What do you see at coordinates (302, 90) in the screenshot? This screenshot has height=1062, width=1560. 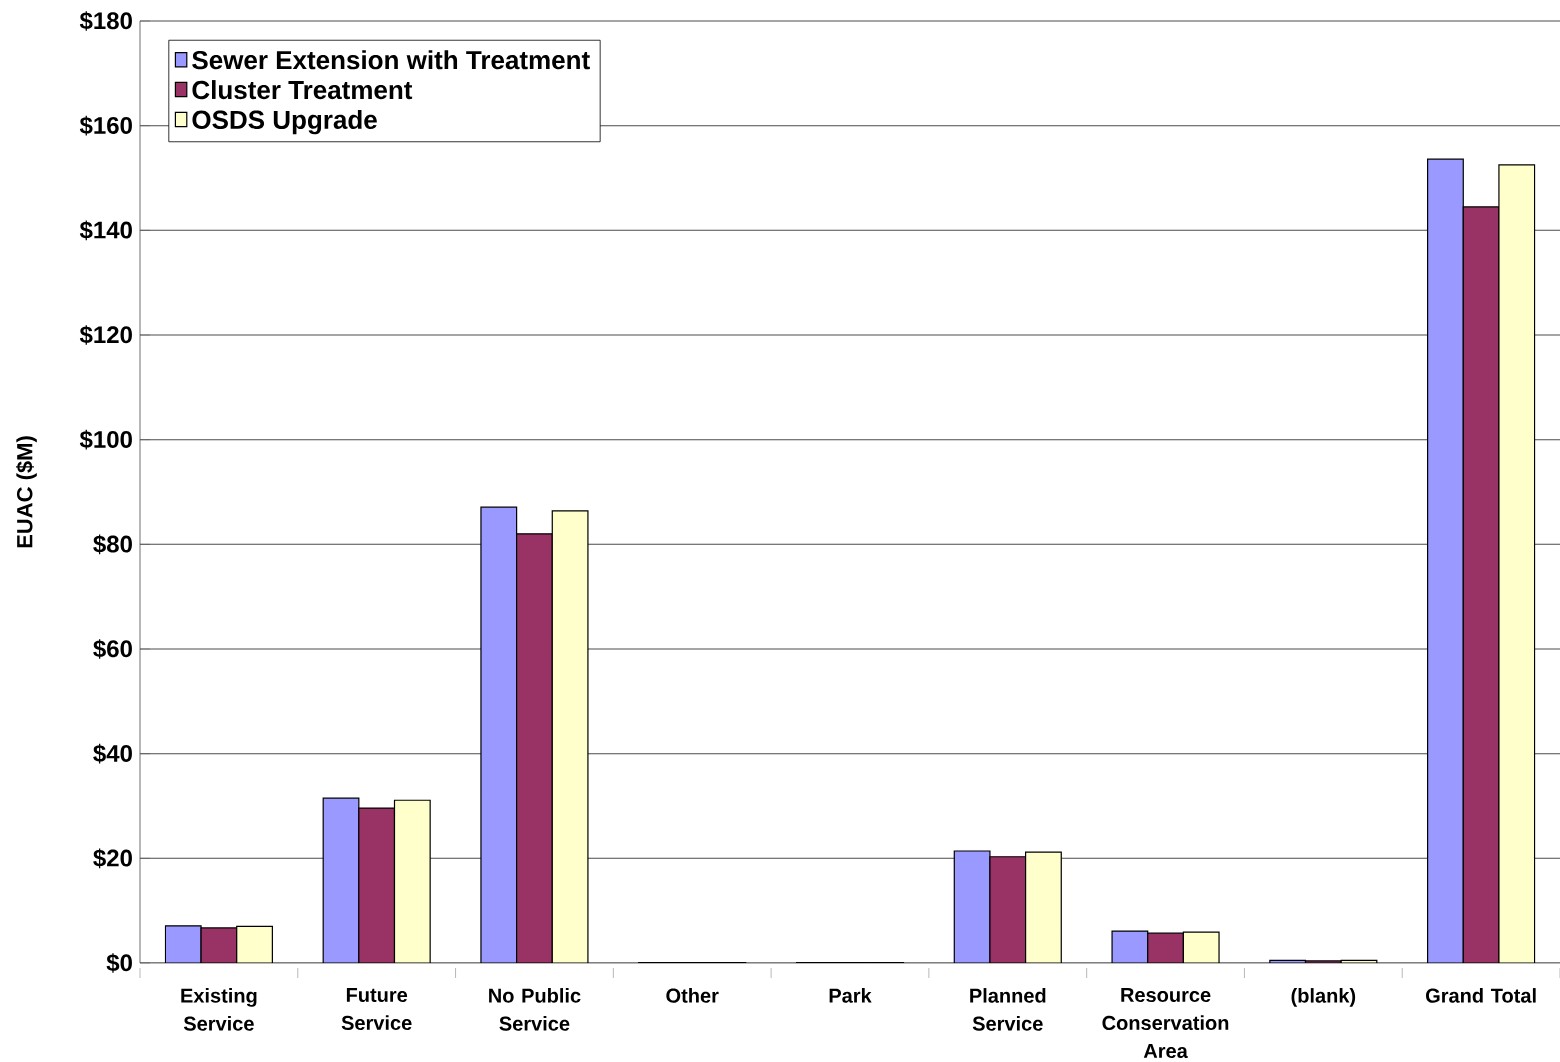 I see `legend-label: Cluster Treatment` at bounding box center [302, 90].